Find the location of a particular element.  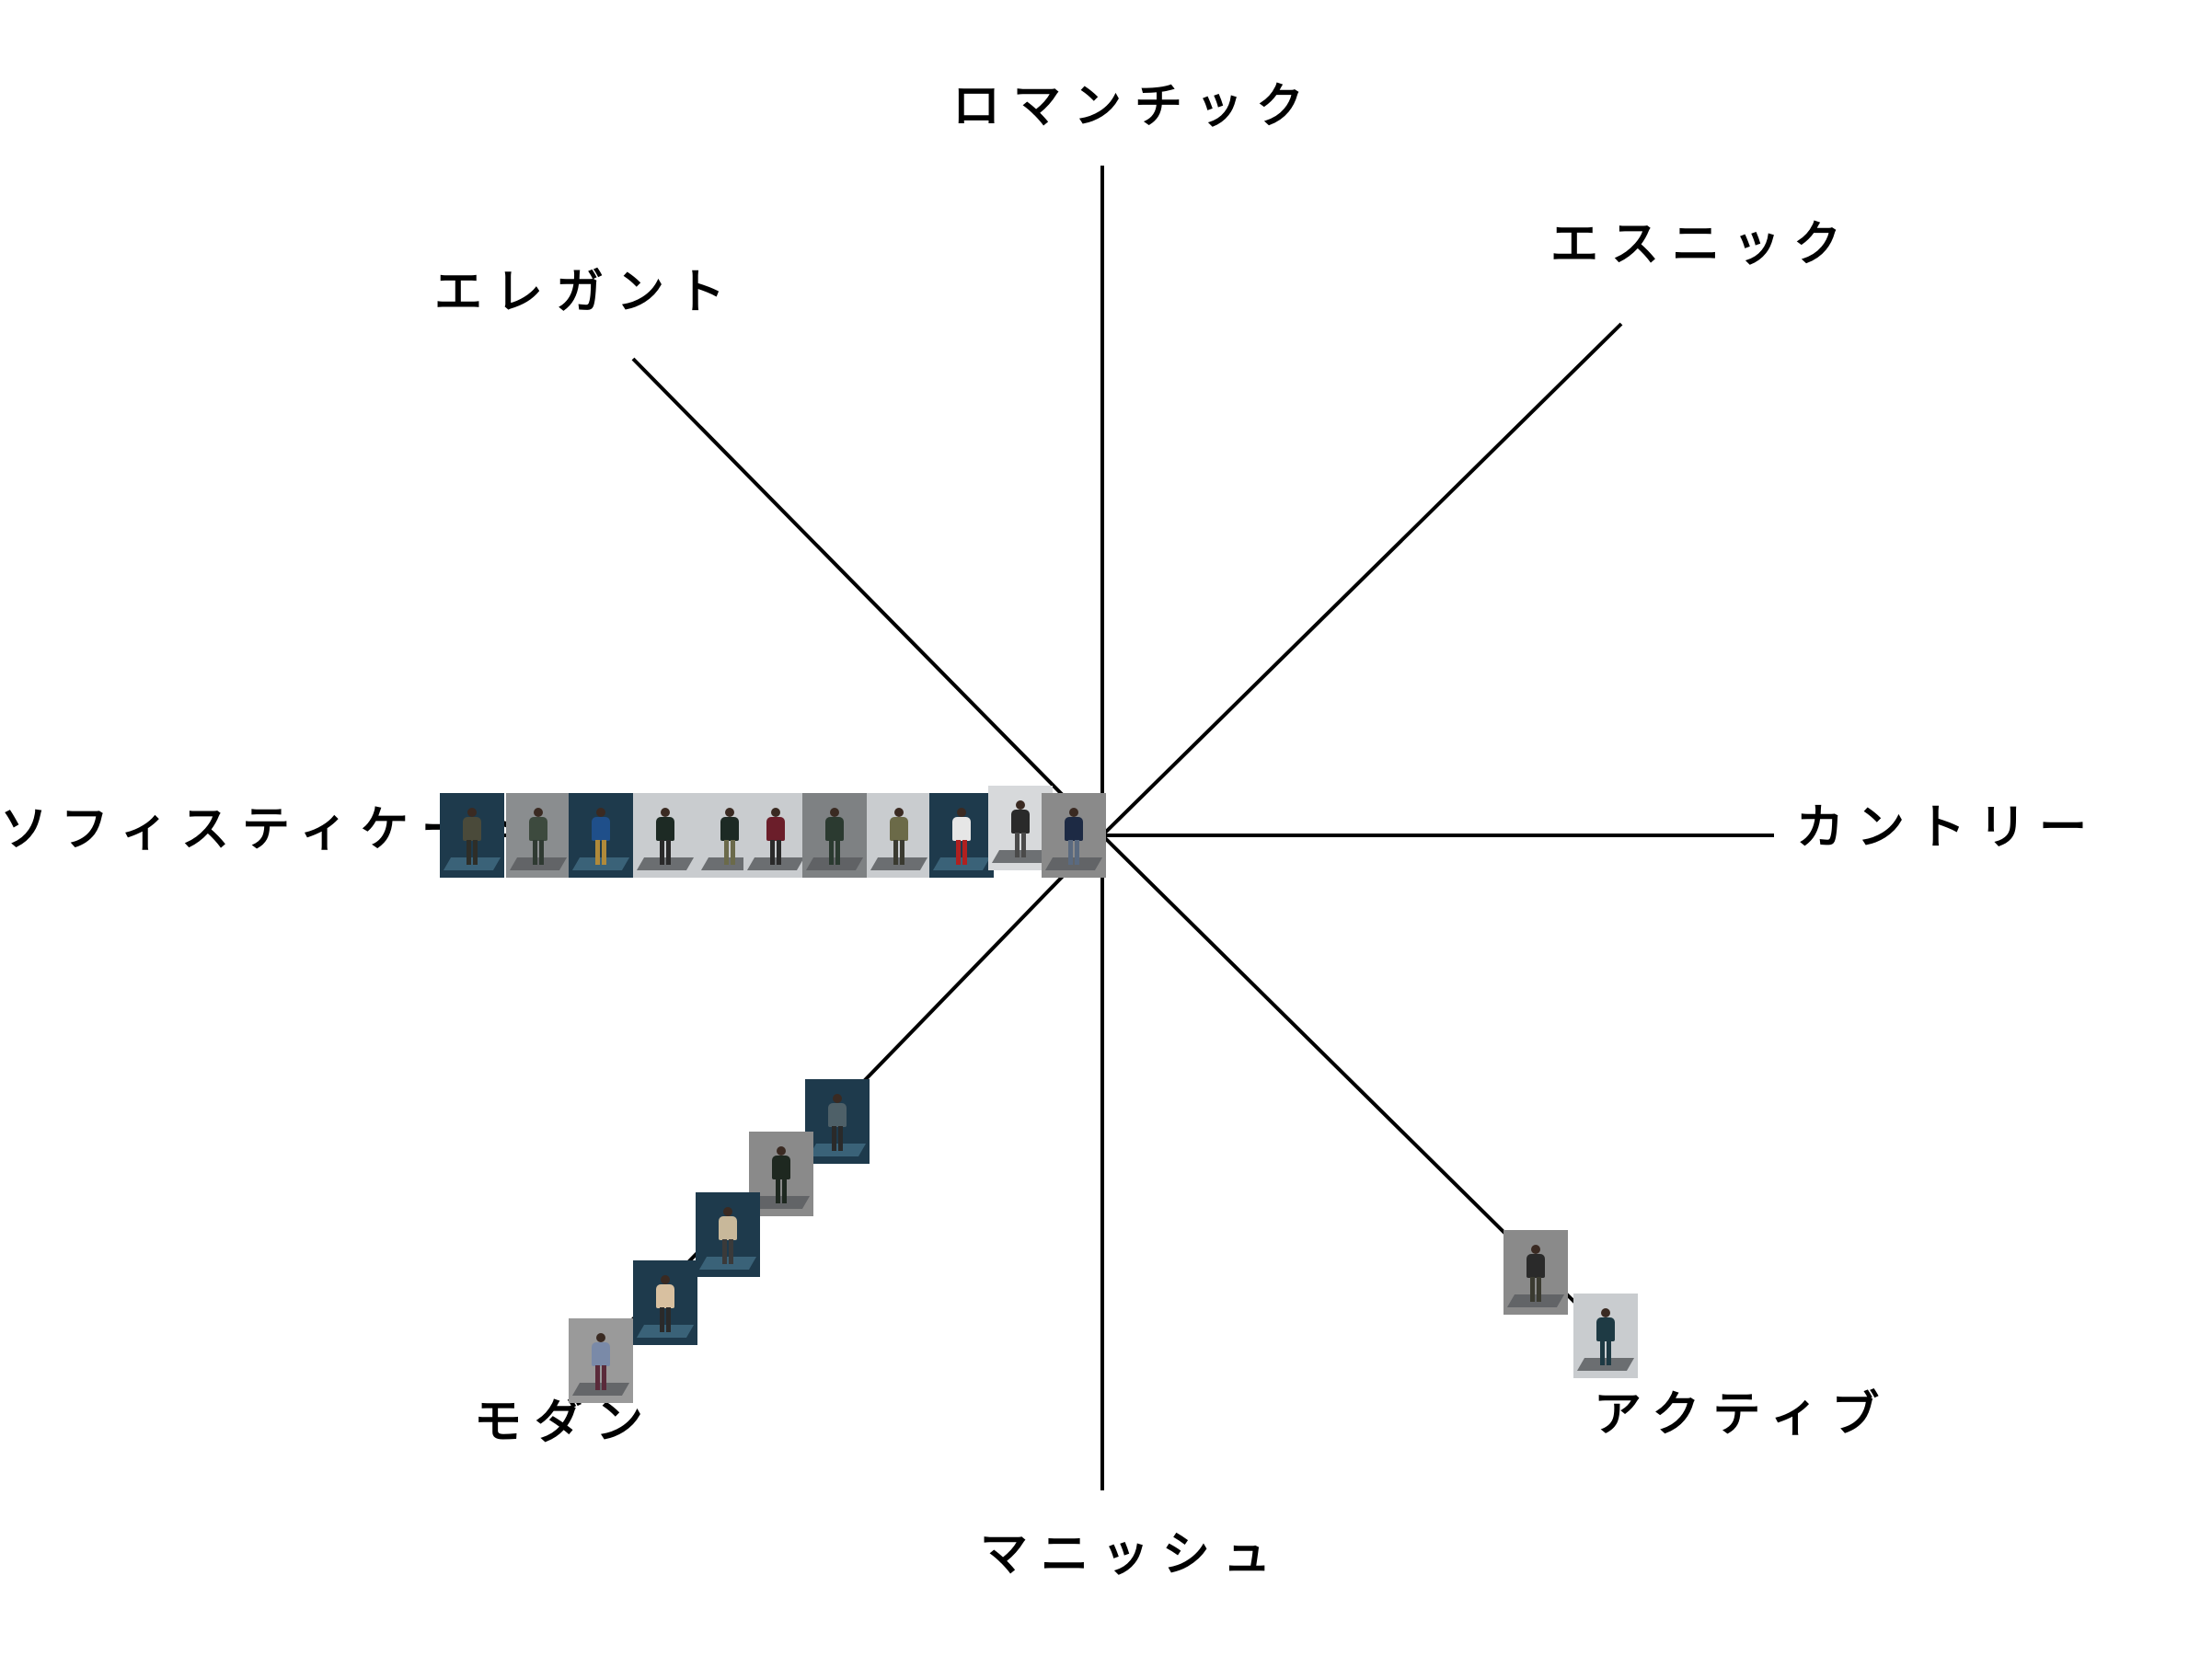

axis-label-active: アクティブ is located at coordinates (1743, 1415).